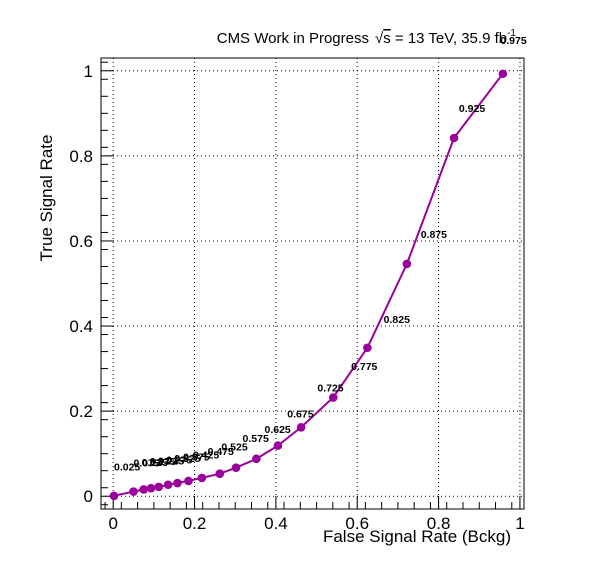  I want to click on point-label: 0.075, so click(147, 463).